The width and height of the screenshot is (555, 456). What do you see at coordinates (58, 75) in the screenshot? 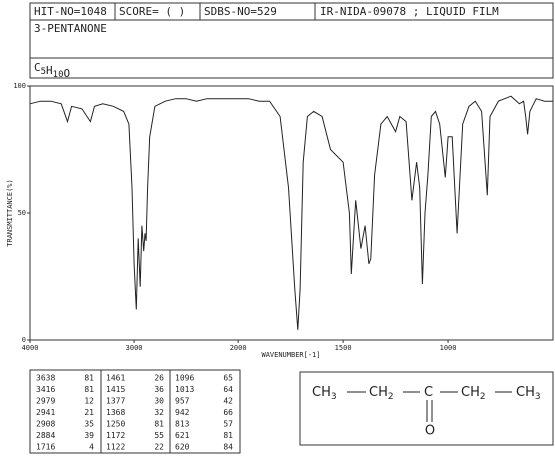
I see `subscript: 10` at bounding box center [58, 75].